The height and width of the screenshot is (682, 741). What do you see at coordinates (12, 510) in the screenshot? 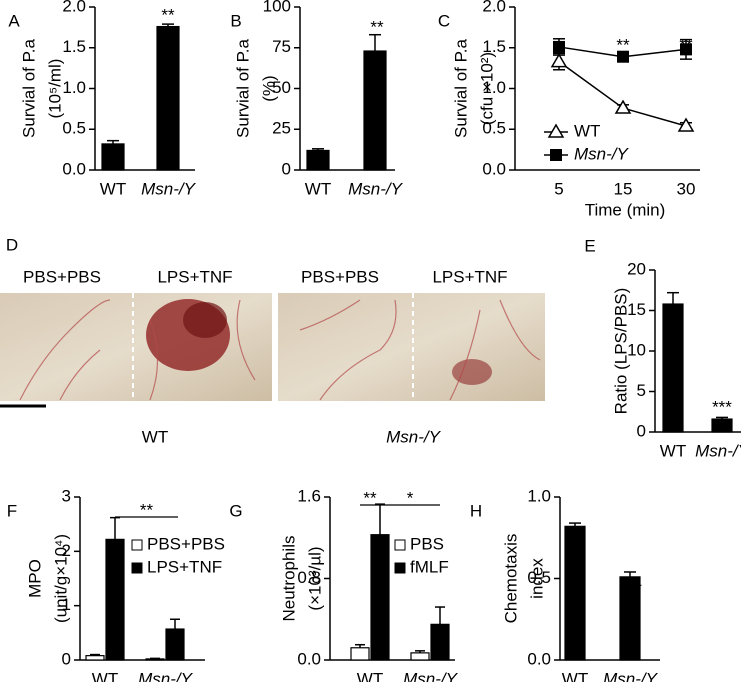
I see `panel-letter: F` at bounding box center [12, 510].